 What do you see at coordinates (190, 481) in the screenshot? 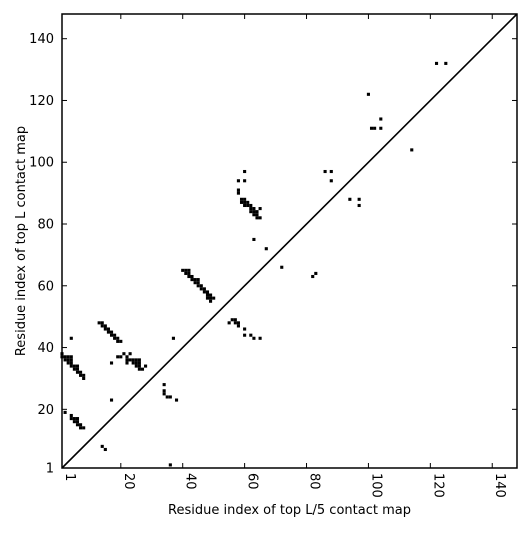
I see `x-tick-label: 40` at bounding box center [190, 481].